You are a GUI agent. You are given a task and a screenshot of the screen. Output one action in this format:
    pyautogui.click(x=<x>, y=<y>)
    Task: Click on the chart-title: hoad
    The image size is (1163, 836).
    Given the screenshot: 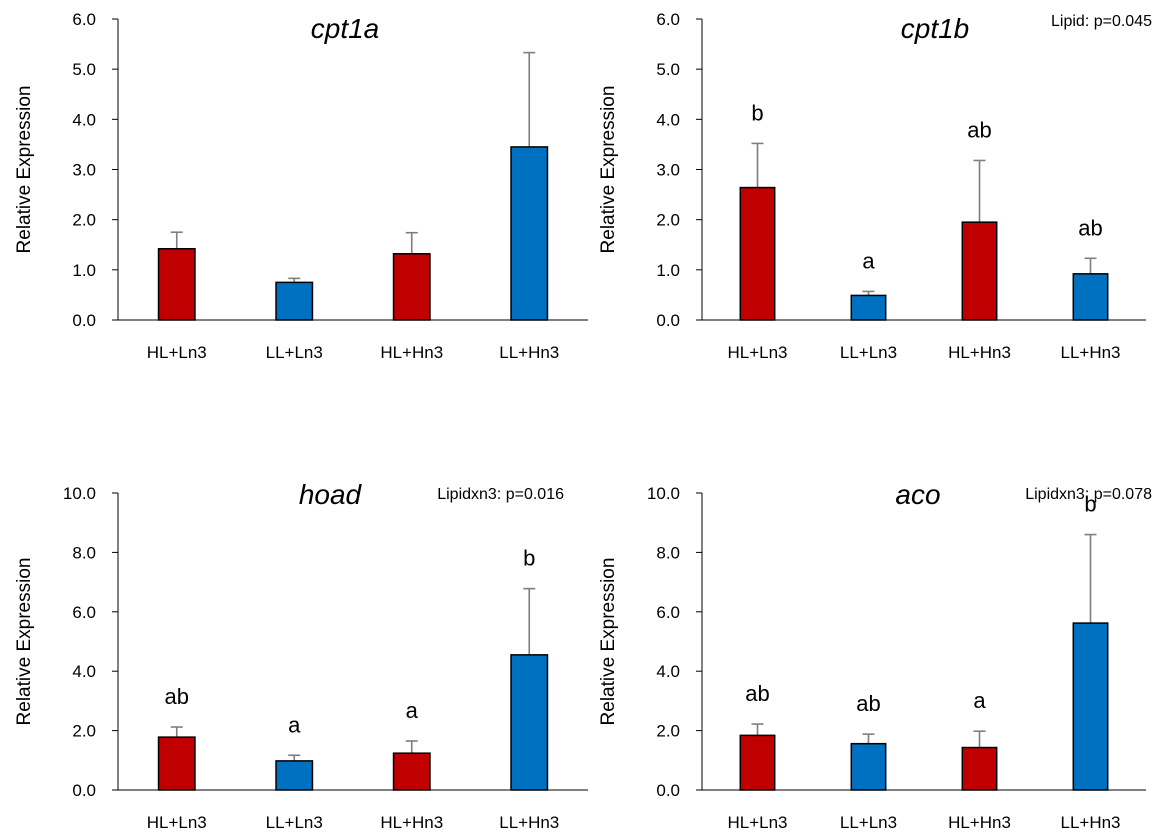 What is the action you would take?
    pyautogui.click(x=331, y=494)
    